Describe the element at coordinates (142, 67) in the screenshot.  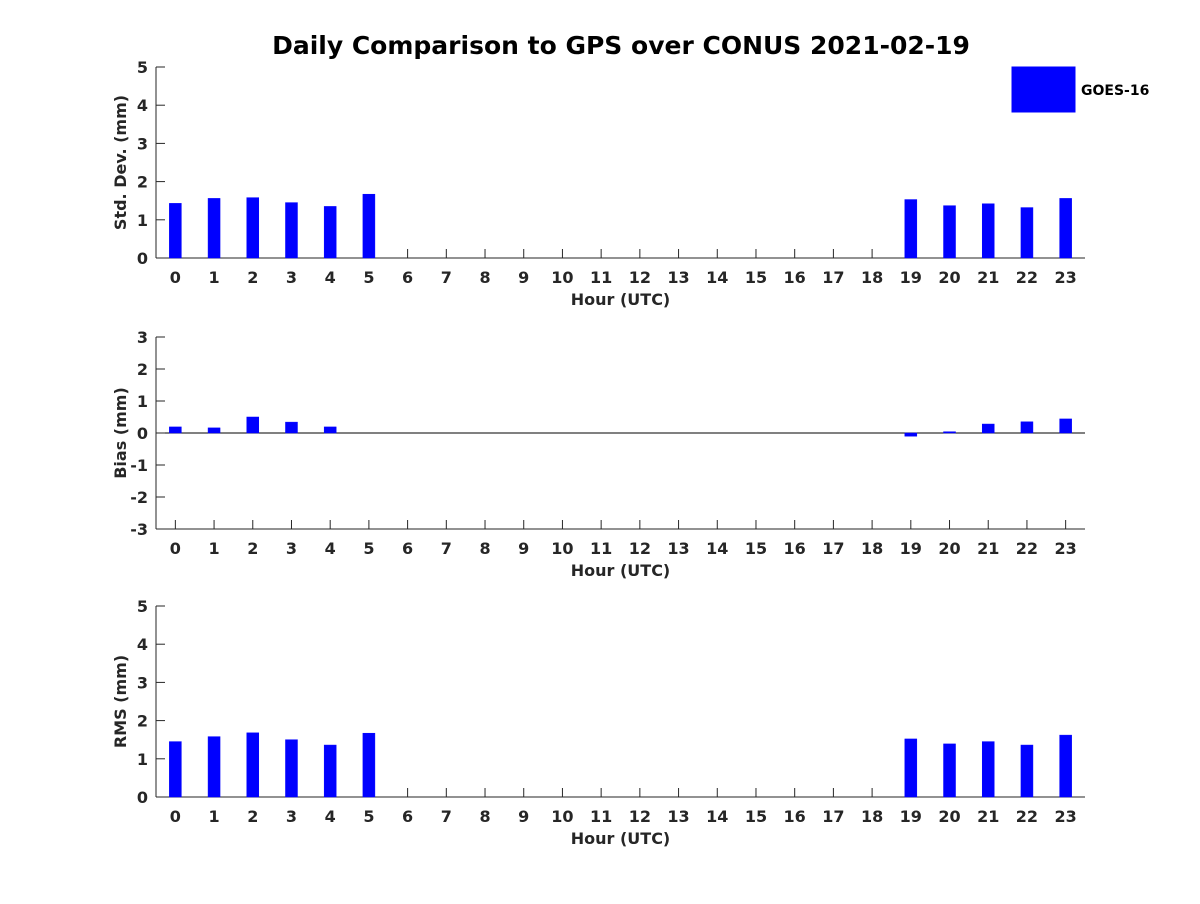
I see `y-tick-label: 5` at that location.